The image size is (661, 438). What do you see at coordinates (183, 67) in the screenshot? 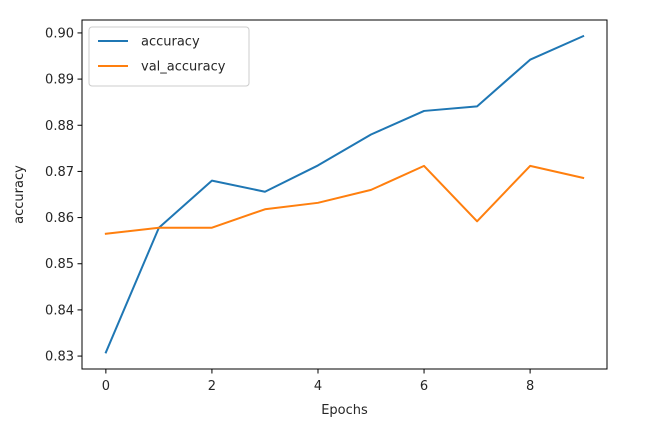
I see `legend-label-val-accuracy: val_accuracy` at bounding box center [183, 67].